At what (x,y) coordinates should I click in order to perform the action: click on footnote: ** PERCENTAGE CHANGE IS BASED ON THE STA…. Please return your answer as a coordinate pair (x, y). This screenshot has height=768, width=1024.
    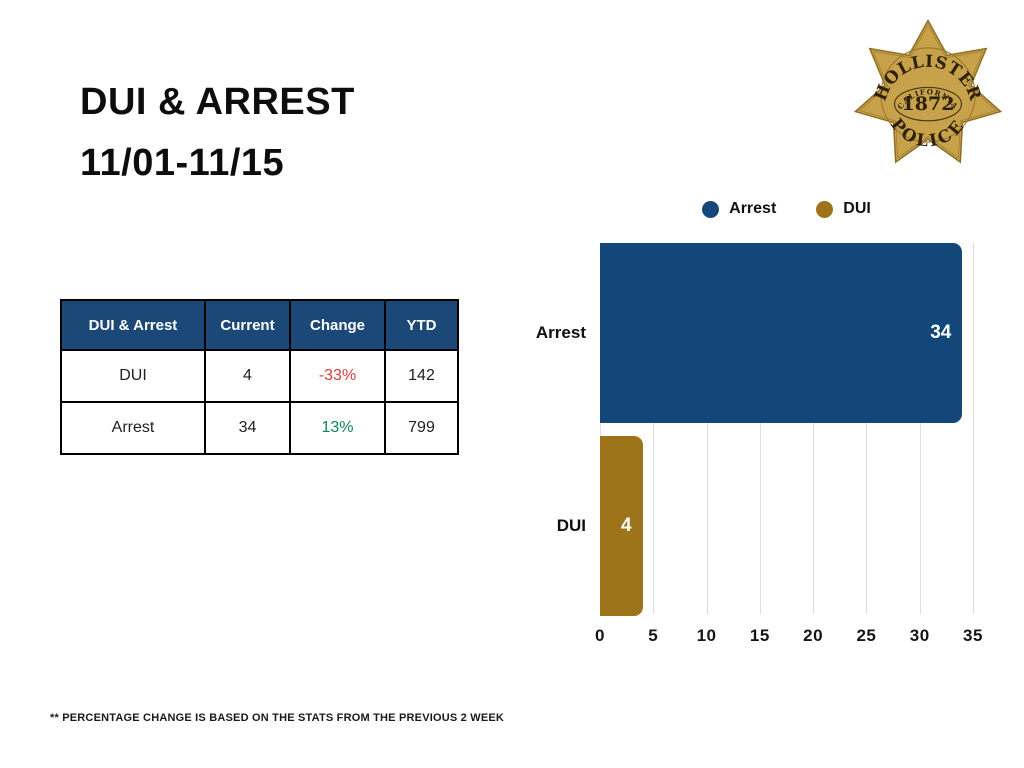
    Looking at the image, I should click on (277, 718).